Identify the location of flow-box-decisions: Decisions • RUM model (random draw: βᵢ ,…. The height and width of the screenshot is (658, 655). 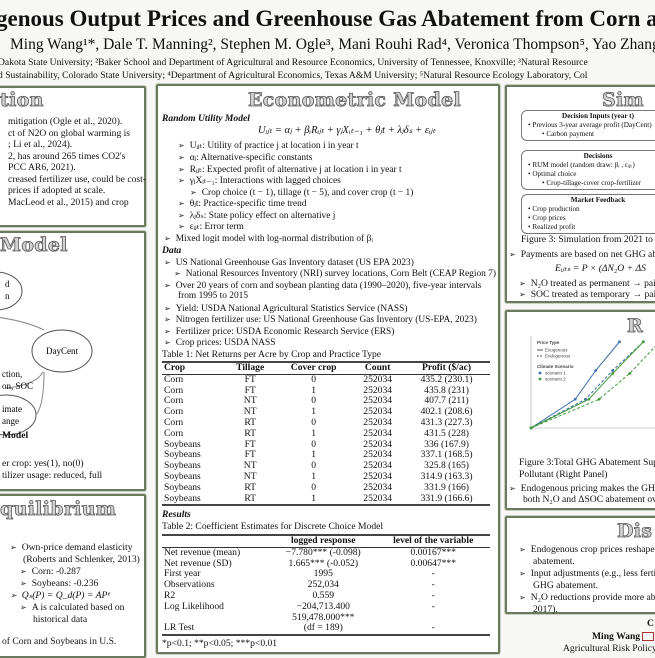
(588, 170).